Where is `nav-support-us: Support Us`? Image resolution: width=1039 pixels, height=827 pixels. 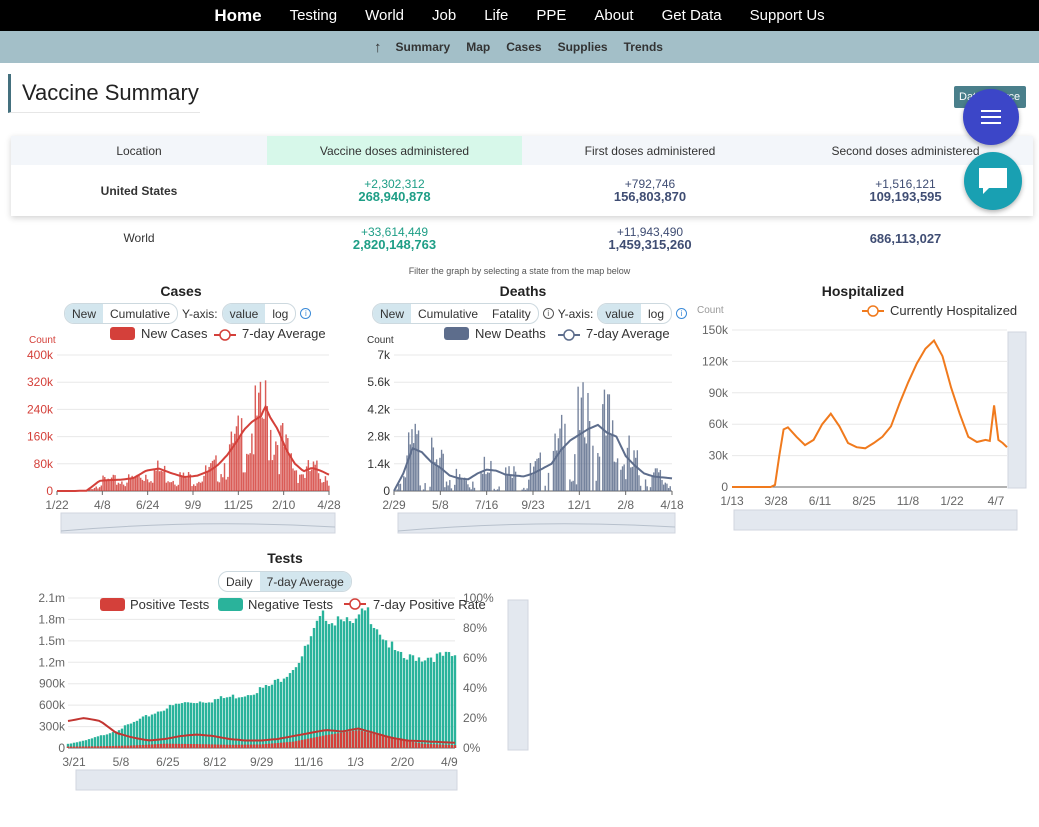 nav-support-us: Support Us is located at coordinates (787, 15).